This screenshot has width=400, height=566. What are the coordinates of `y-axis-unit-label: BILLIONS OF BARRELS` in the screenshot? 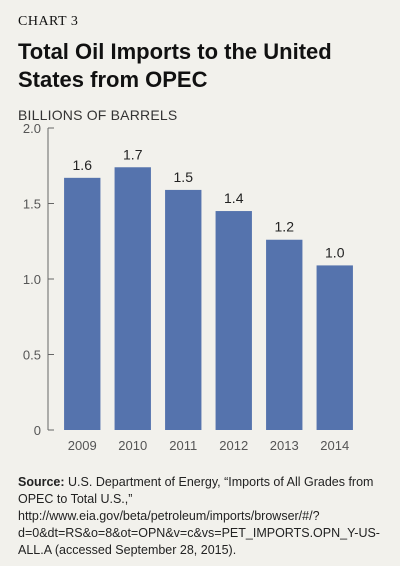 It's located at (98, 115).